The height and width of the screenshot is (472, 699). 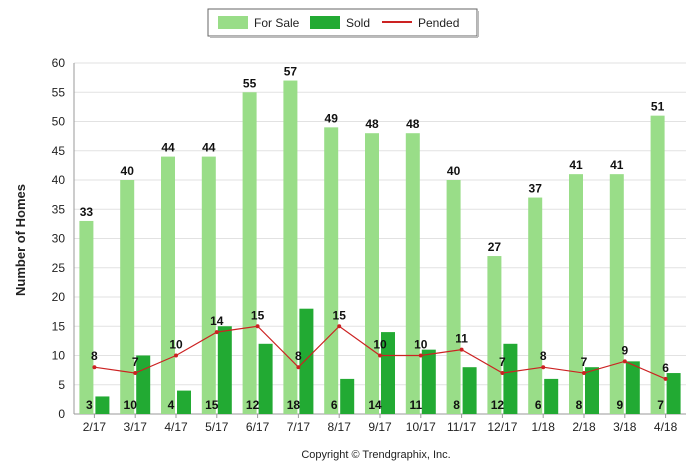 I want to click on pended-value-label: 6, so click(x=665, y=368).